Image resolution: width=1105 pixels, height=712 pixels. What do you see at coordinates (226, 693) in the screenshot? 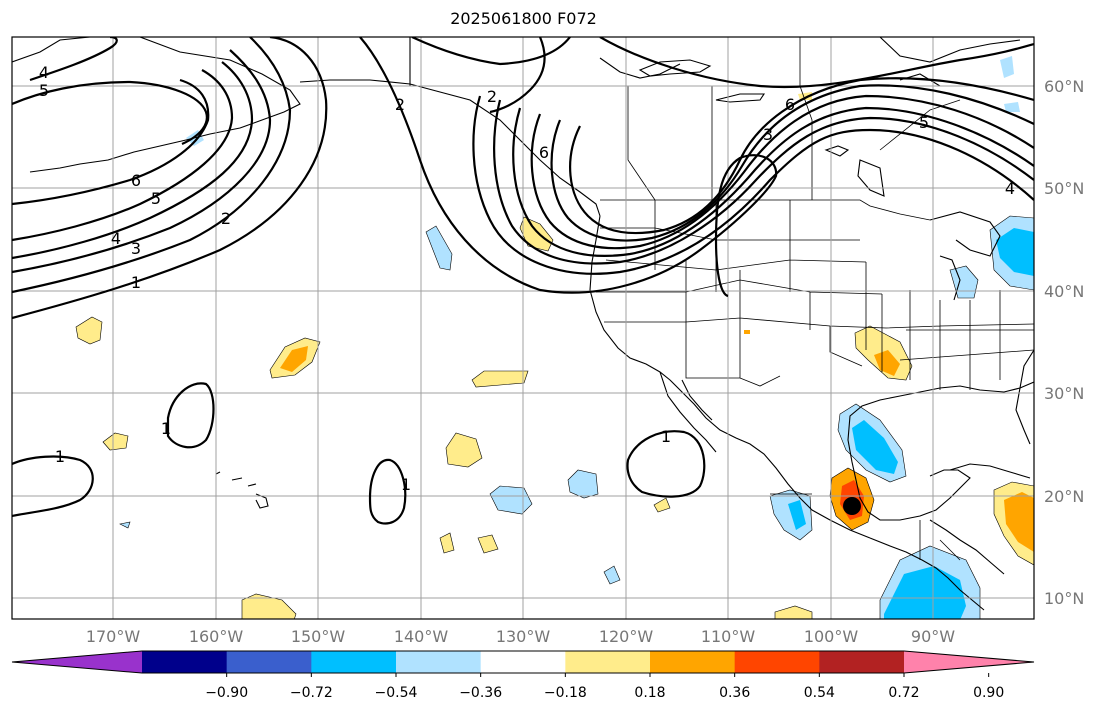
I see `colorbar-tick-label: −0.90` at bounding box center [226, 693].